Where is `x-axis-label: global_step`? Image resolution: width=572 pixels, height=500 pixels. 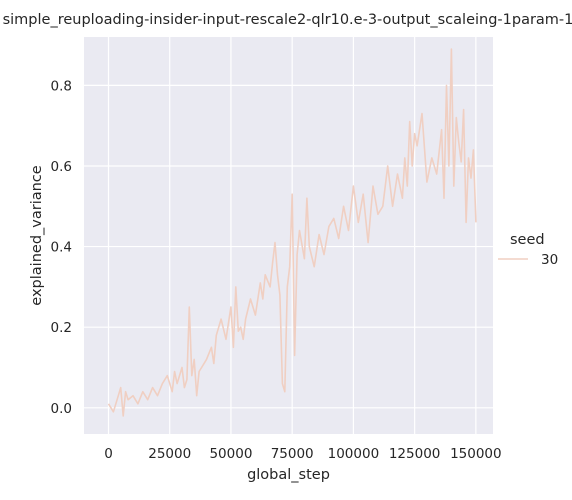 x-axis-label: global_step is located at coordinates (288, 475).